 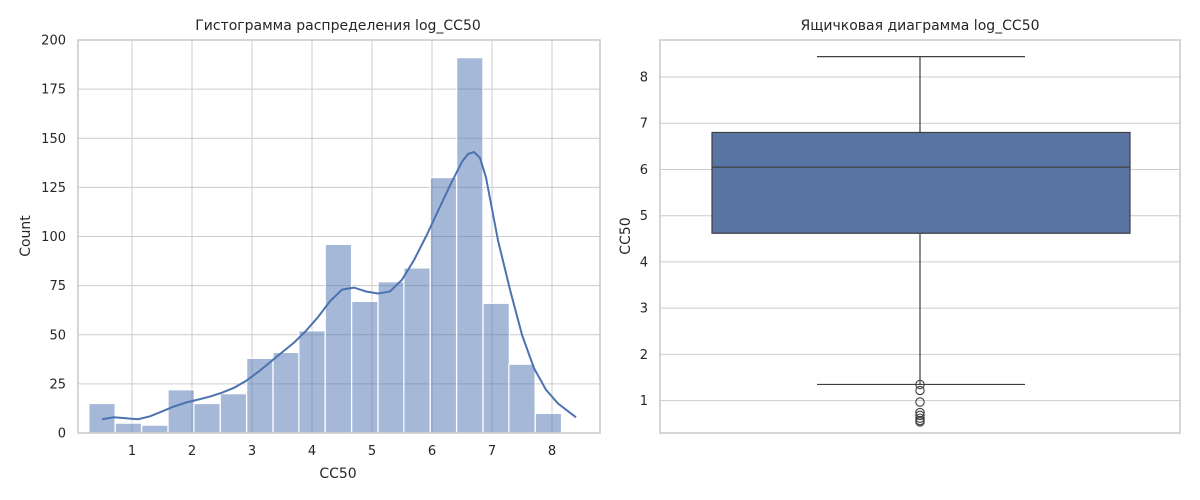 I want to click on y-tick-label: 2, so click(x=644, y=355).